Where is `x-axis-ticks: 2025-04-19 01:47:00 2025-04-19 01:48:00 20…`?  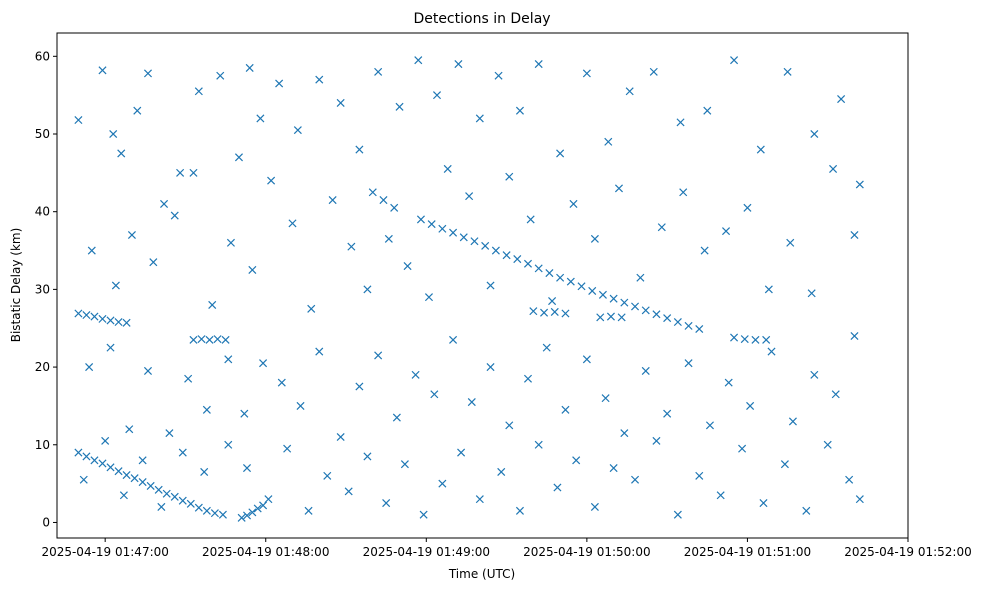
x-axis-ticks: 2025-04-19 01:47:00 2025-04-19 01:48:00 20… is located at coordinates (506, 548).